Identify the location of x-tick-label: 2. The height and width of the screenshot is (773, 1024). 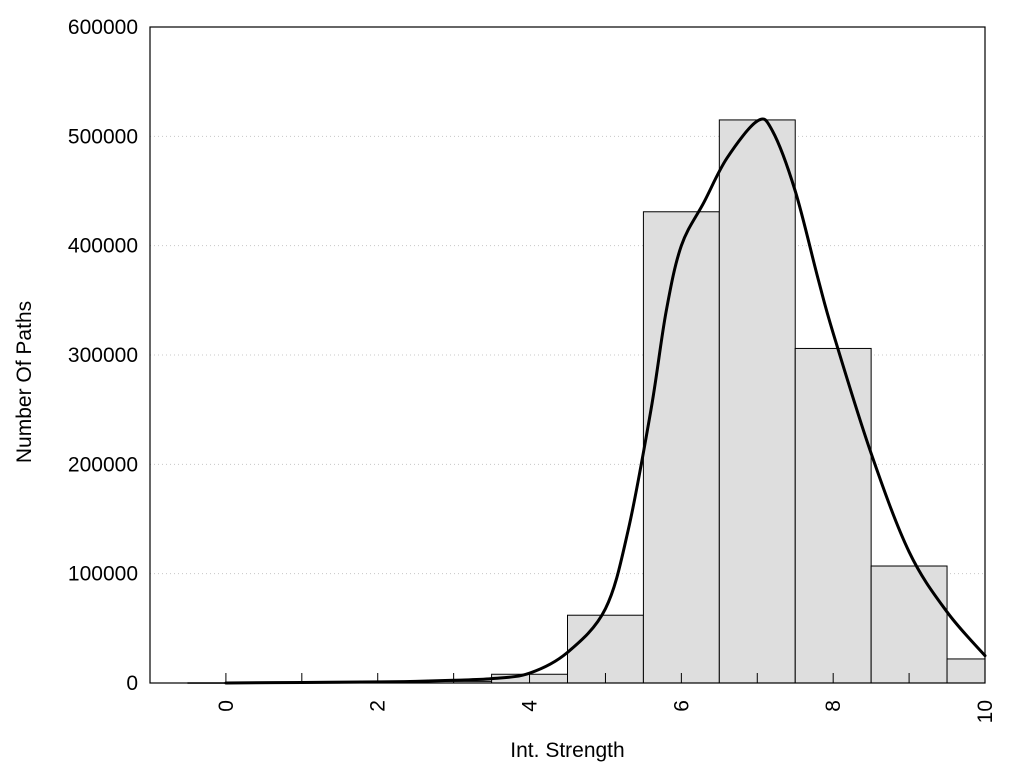
(378, 706).